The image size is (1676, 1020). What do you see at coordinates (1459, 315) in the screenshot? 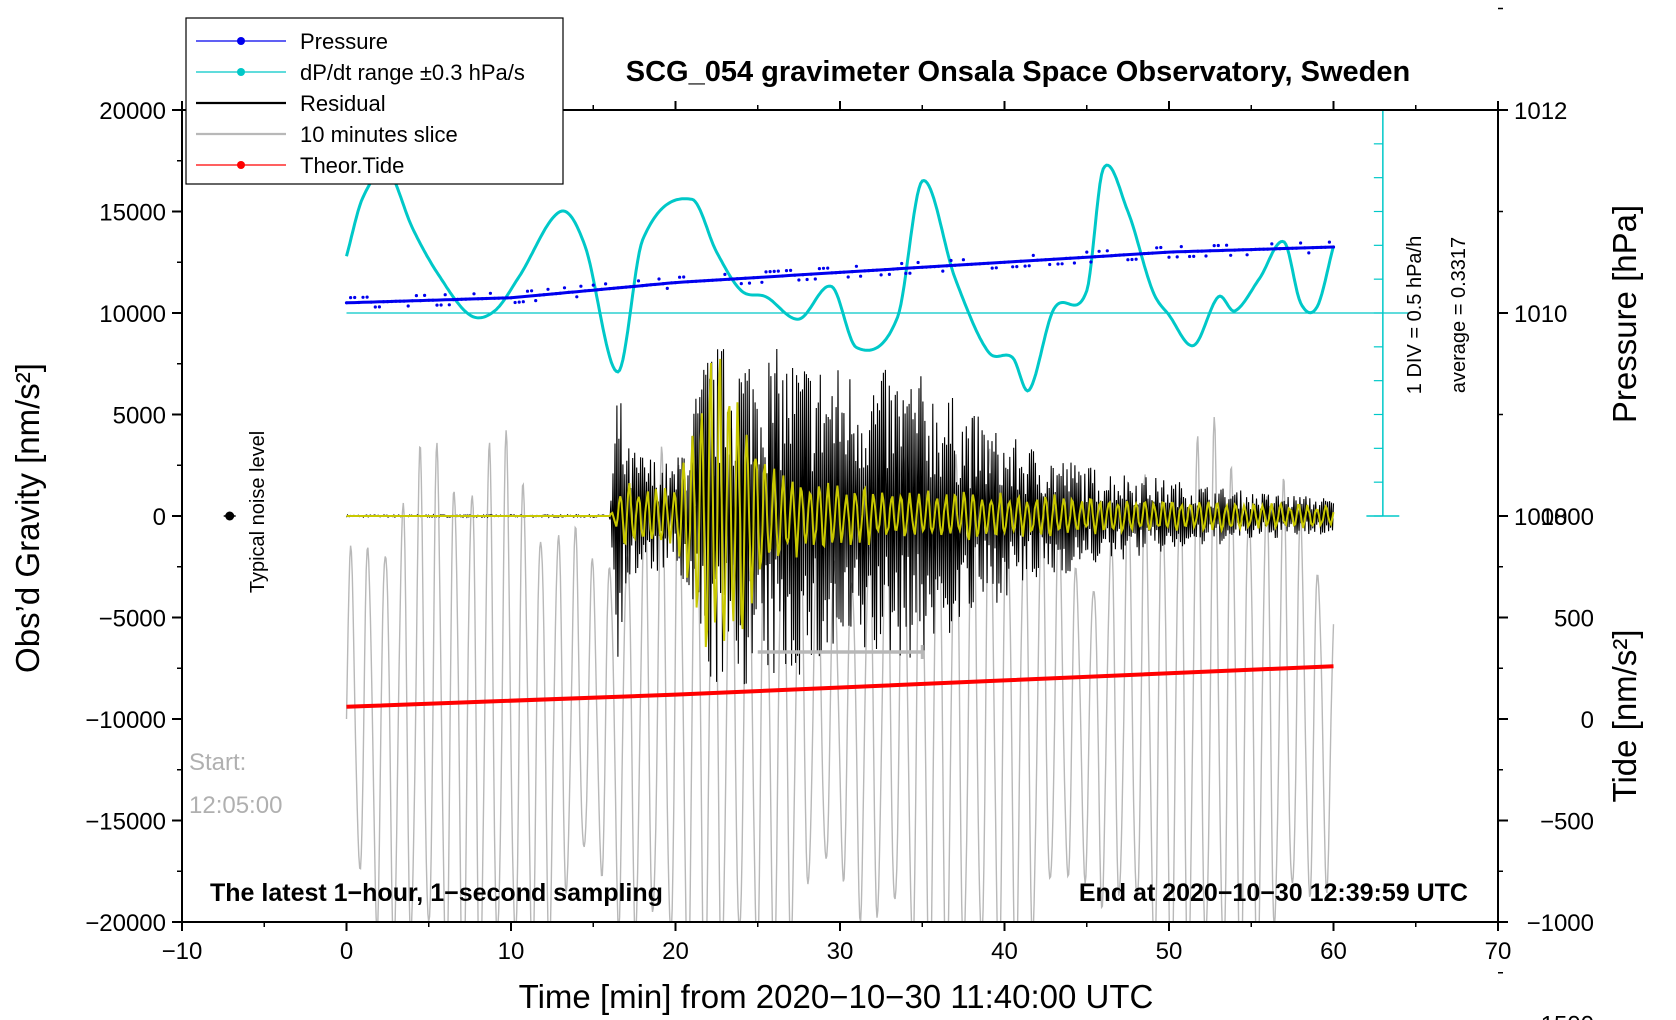
I see `scale-average-label: average = 0.3317` at bounding box center [1459, 315].